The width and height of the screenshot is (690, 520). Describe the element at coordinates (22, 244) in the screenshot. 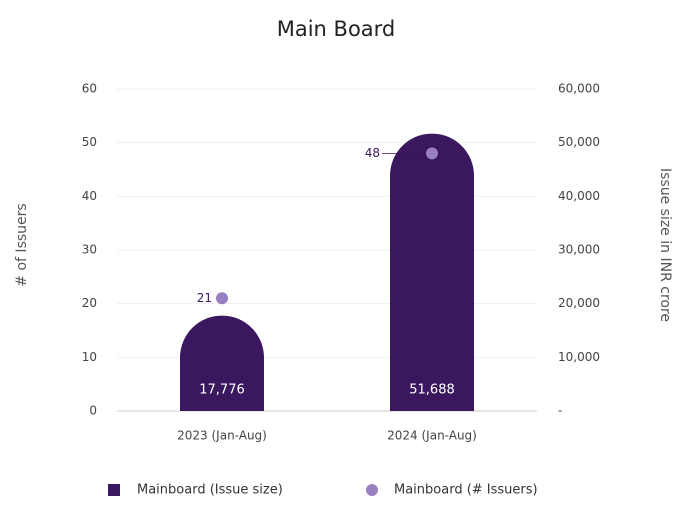

I see `y-axis-title: # of Issuers` at that location.